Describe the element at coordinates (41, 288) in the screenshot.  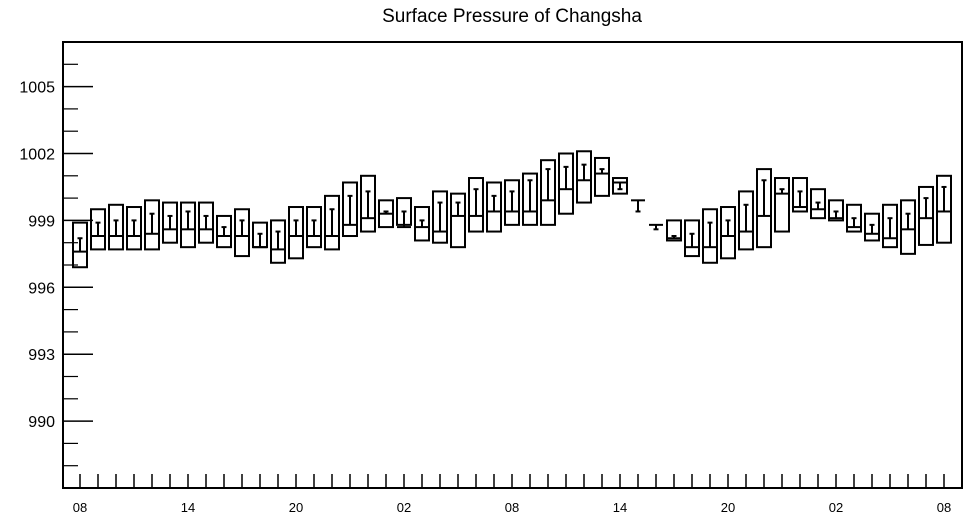
I see `y-tick-label: 996` at that location.